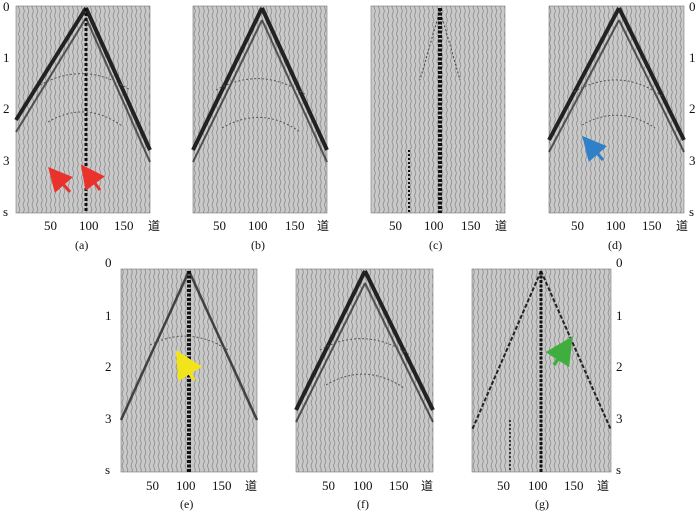 The width and height of the screenshot is (700, 514). I want to click on panel-b-direct-wave, so click(260, 79).